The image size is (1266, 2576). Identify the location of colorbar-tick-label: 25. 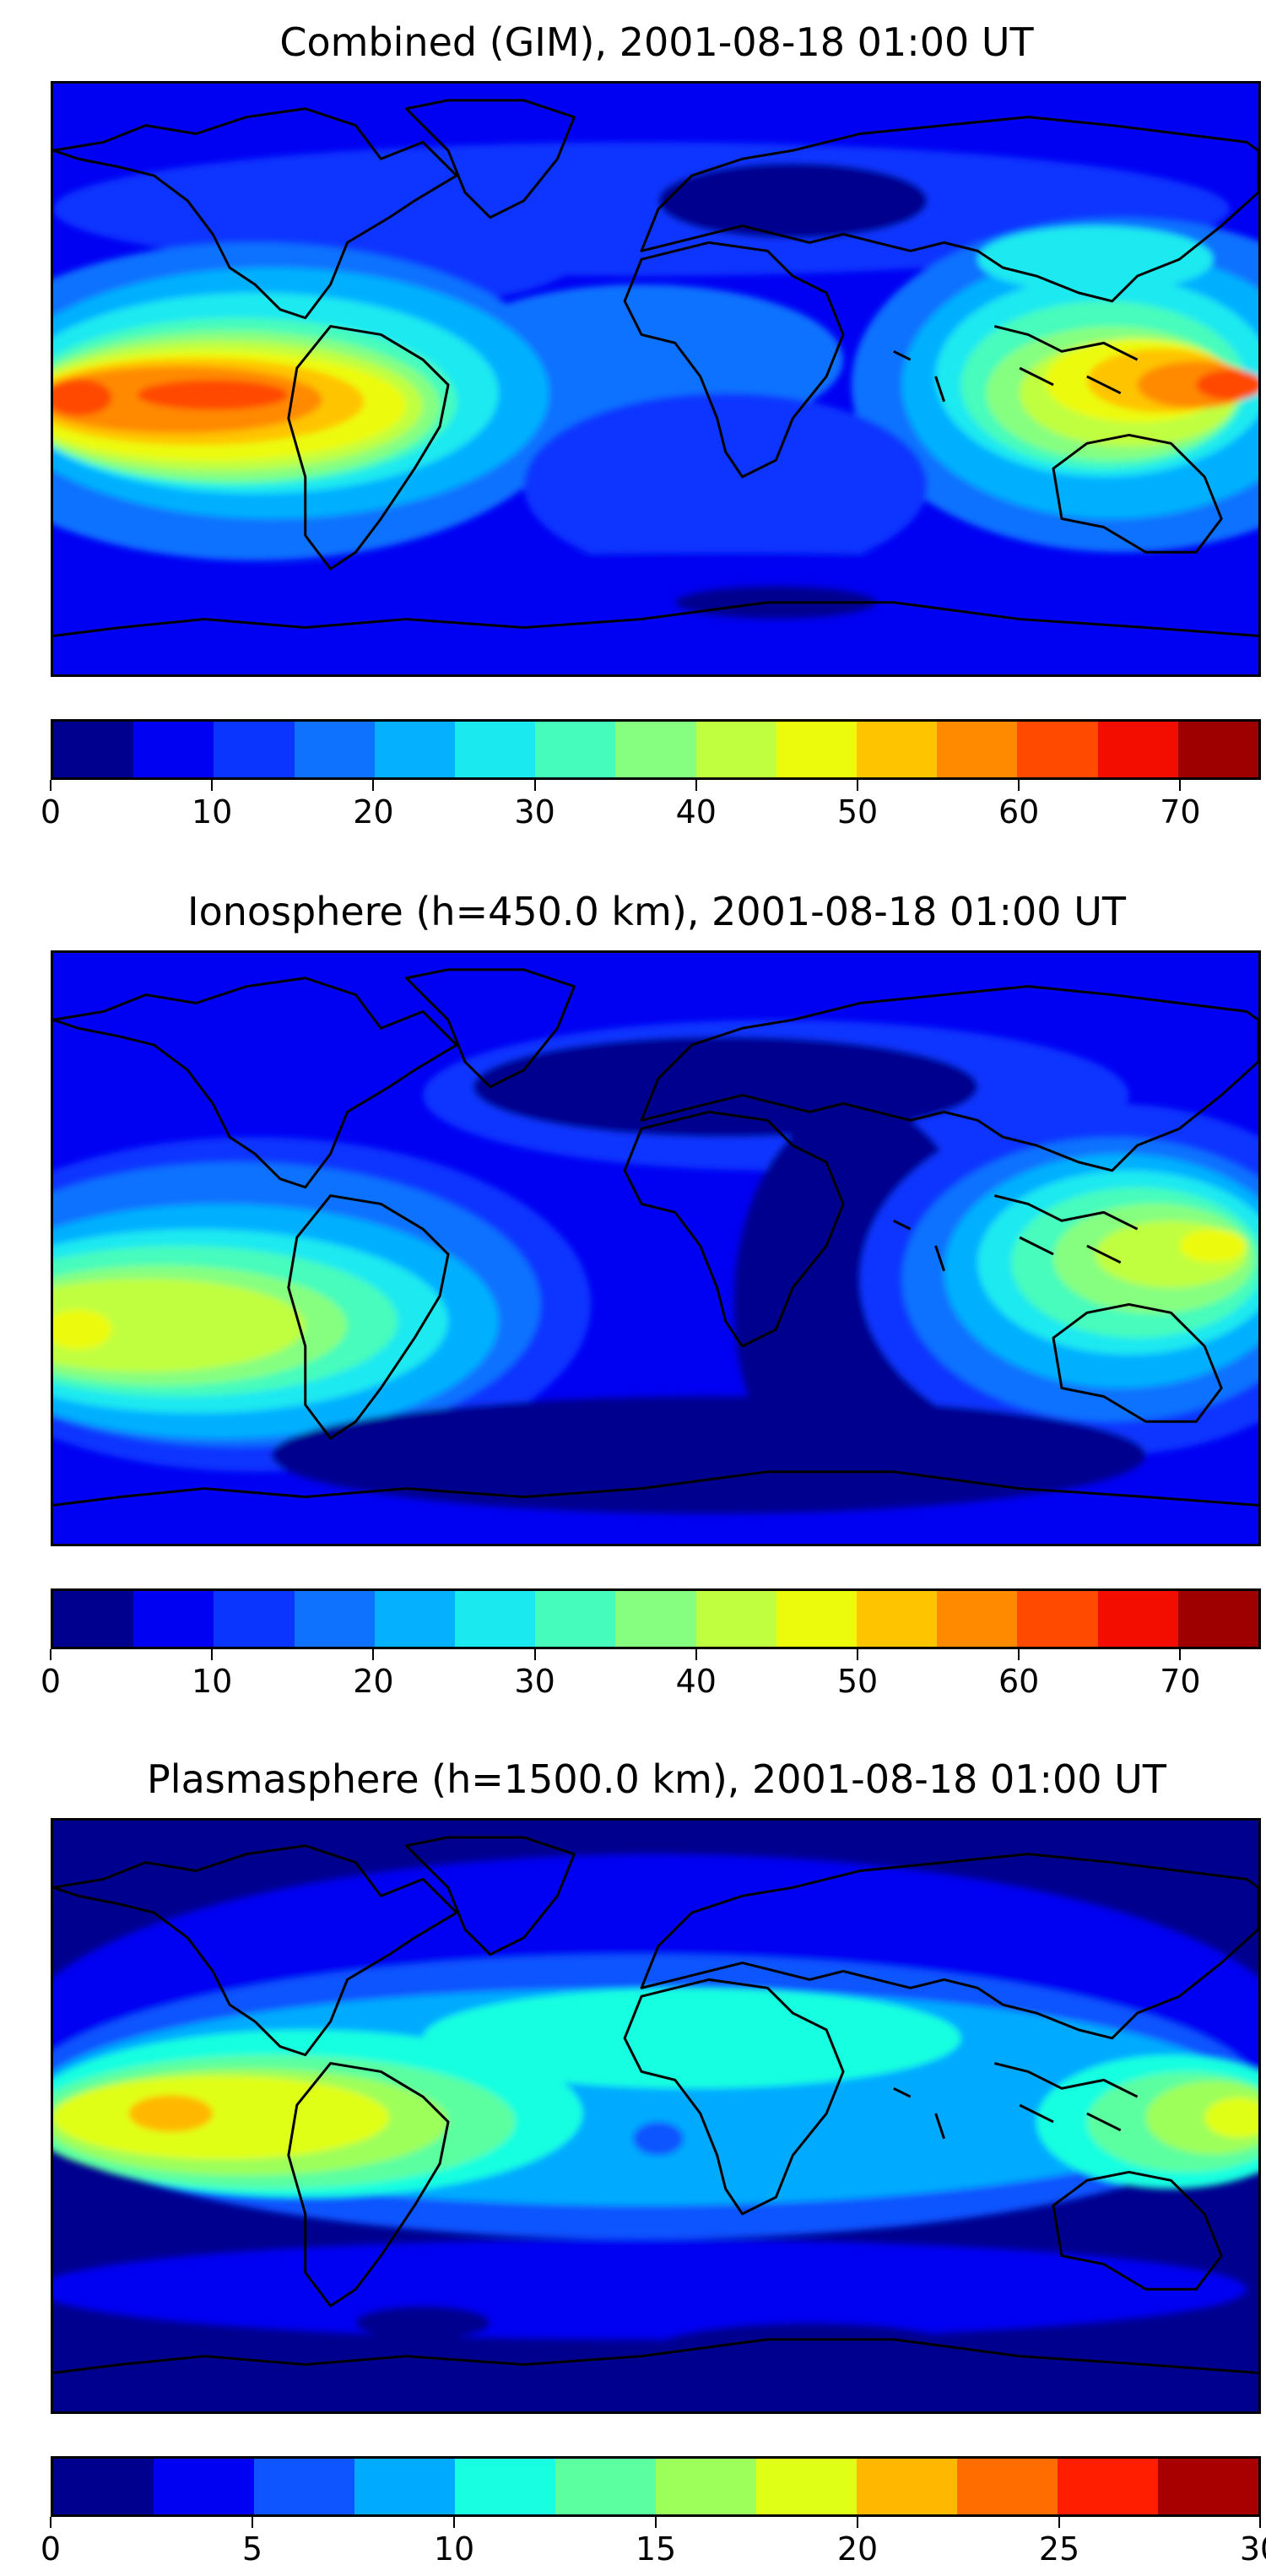
(1059, 2549).